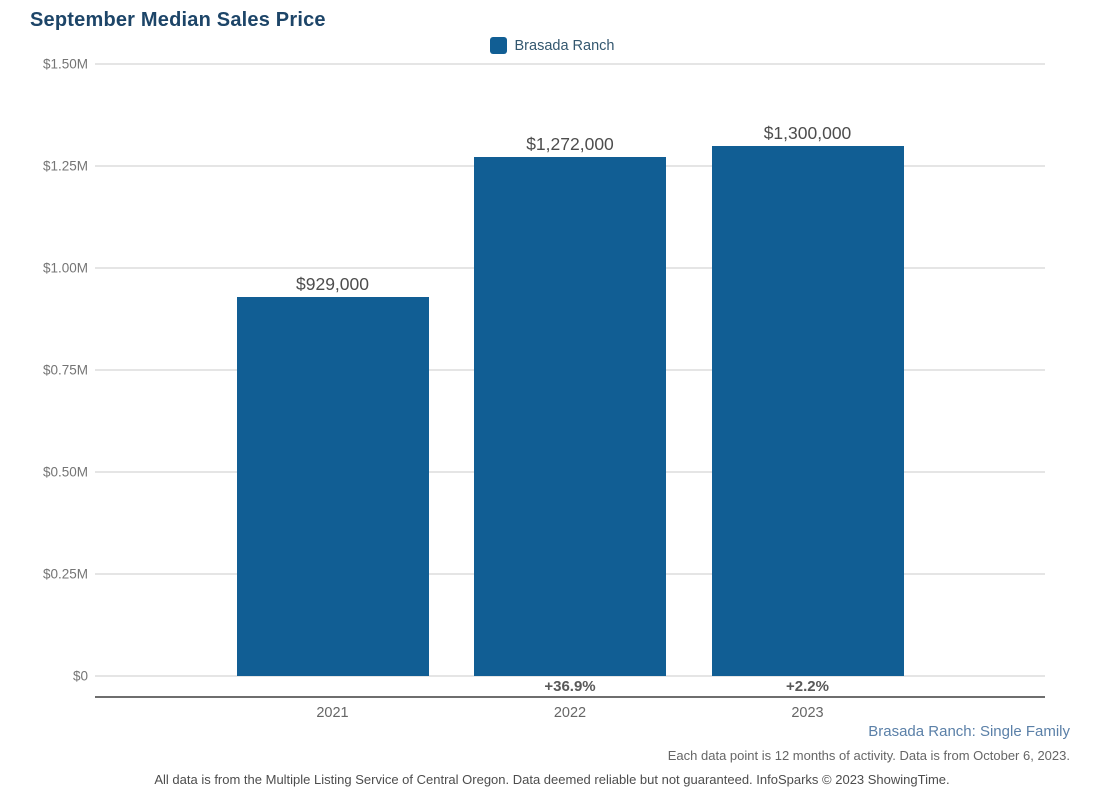  What do you see at coordinates (807, 133) in the screenshot?
I see `bar-value-label-2023: $1,300,000` at bounding box center [807, 133].